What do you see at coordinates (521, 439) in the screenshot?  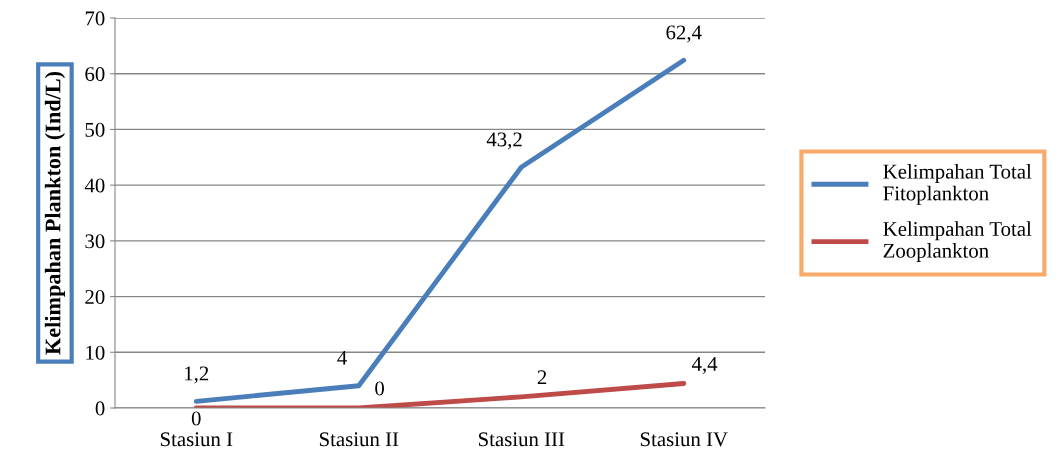 I see `x-tick-label: Stasiun III` at bounding box center [521, 439].